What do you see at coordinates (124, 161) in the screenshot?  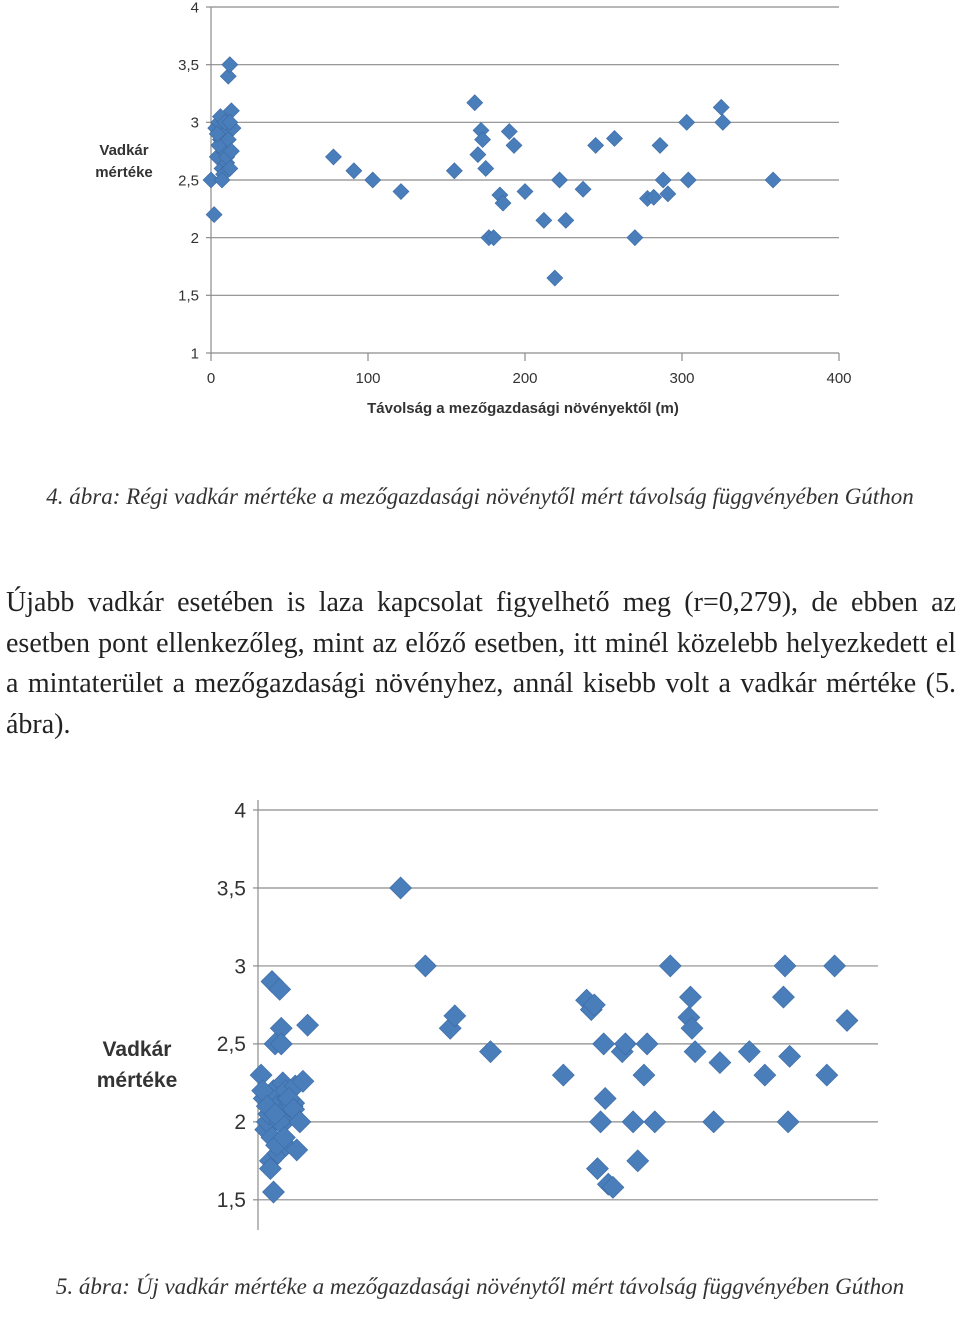 I see `figure4-ylabel: Vadkár mértéke` at bounding box center [124, 161].